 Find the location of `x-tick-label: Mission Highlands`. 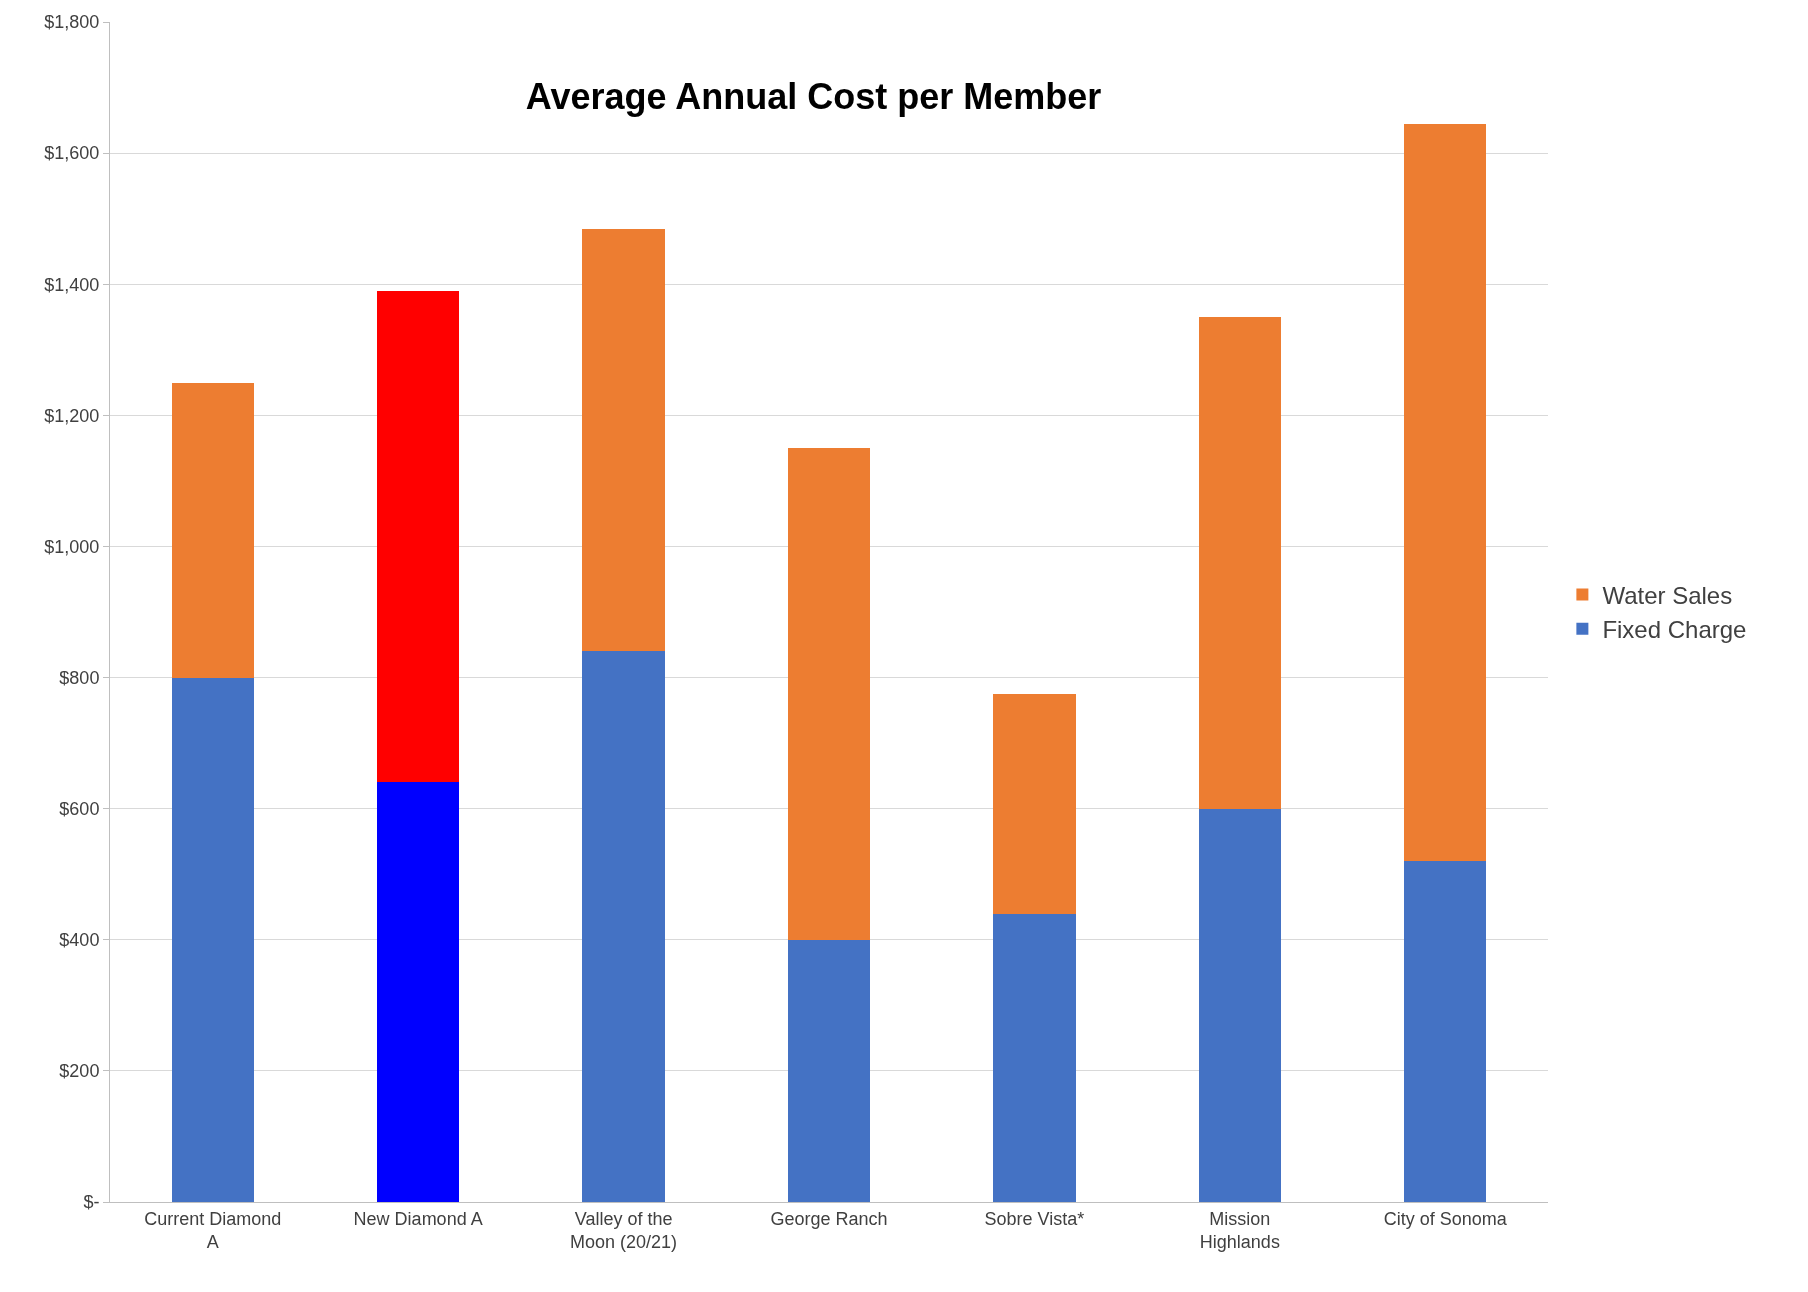

x-tick-label: Mission Highlands is located at coordinates (1239, 1230).